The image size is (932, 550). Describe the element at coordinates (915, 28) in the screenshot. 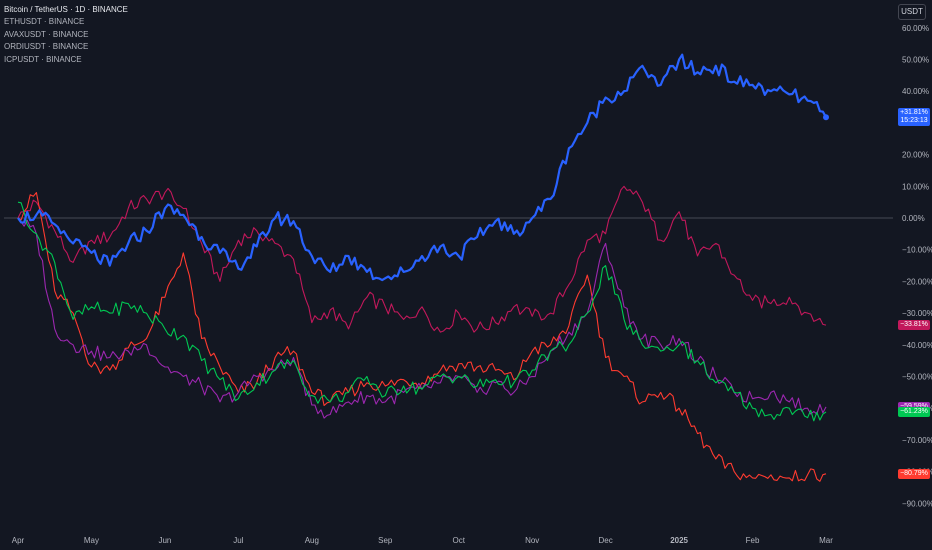

I see `y-tick-label: 60.00%` at that location.